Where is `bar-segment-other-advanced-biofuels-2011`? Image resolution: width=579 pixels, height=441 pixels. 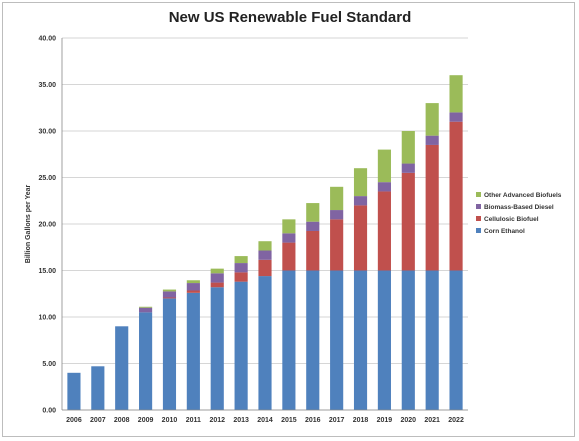
bar-segment-other-advanced-biofuels-2011 is located at coordinates (193, 282).